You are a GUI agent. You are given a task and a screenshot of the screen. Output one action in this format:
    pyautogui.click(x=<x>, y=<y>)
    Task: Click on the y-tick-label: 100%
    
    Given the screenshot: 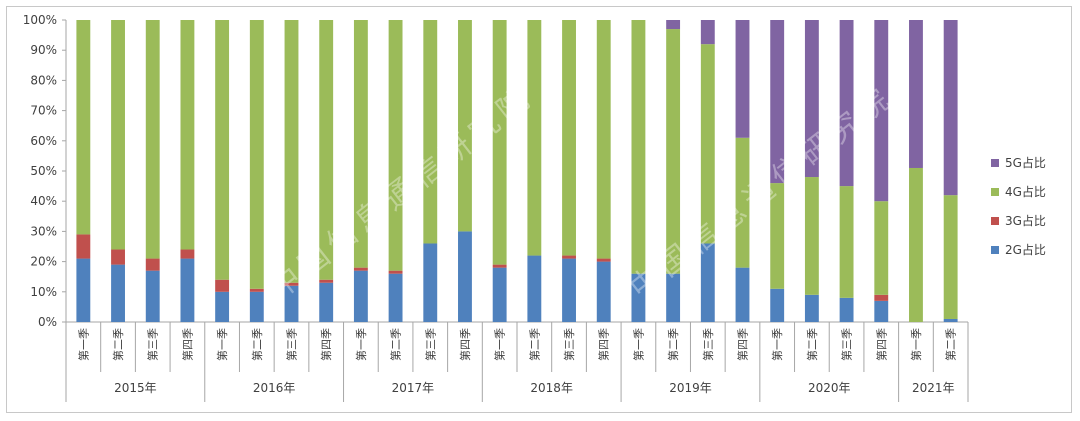 What is the action you would take?
    pyautogui.click(x=40, y=20)
    